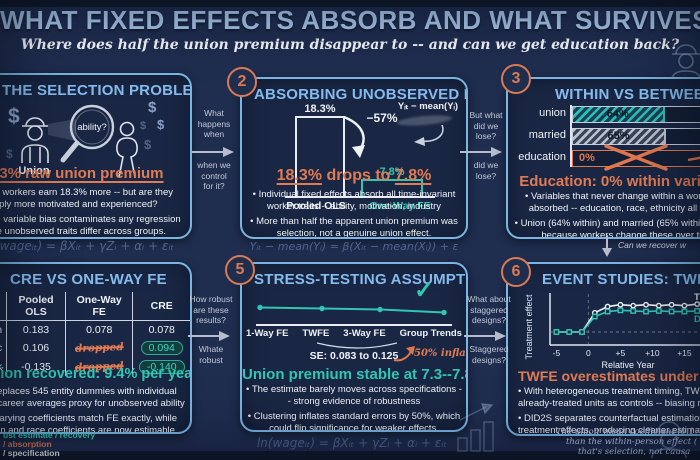 This screenshot has width=700, height=460. Describe the element at coordinates (36, 329) in the screenshot. I see `cell: 0.183` at that location.